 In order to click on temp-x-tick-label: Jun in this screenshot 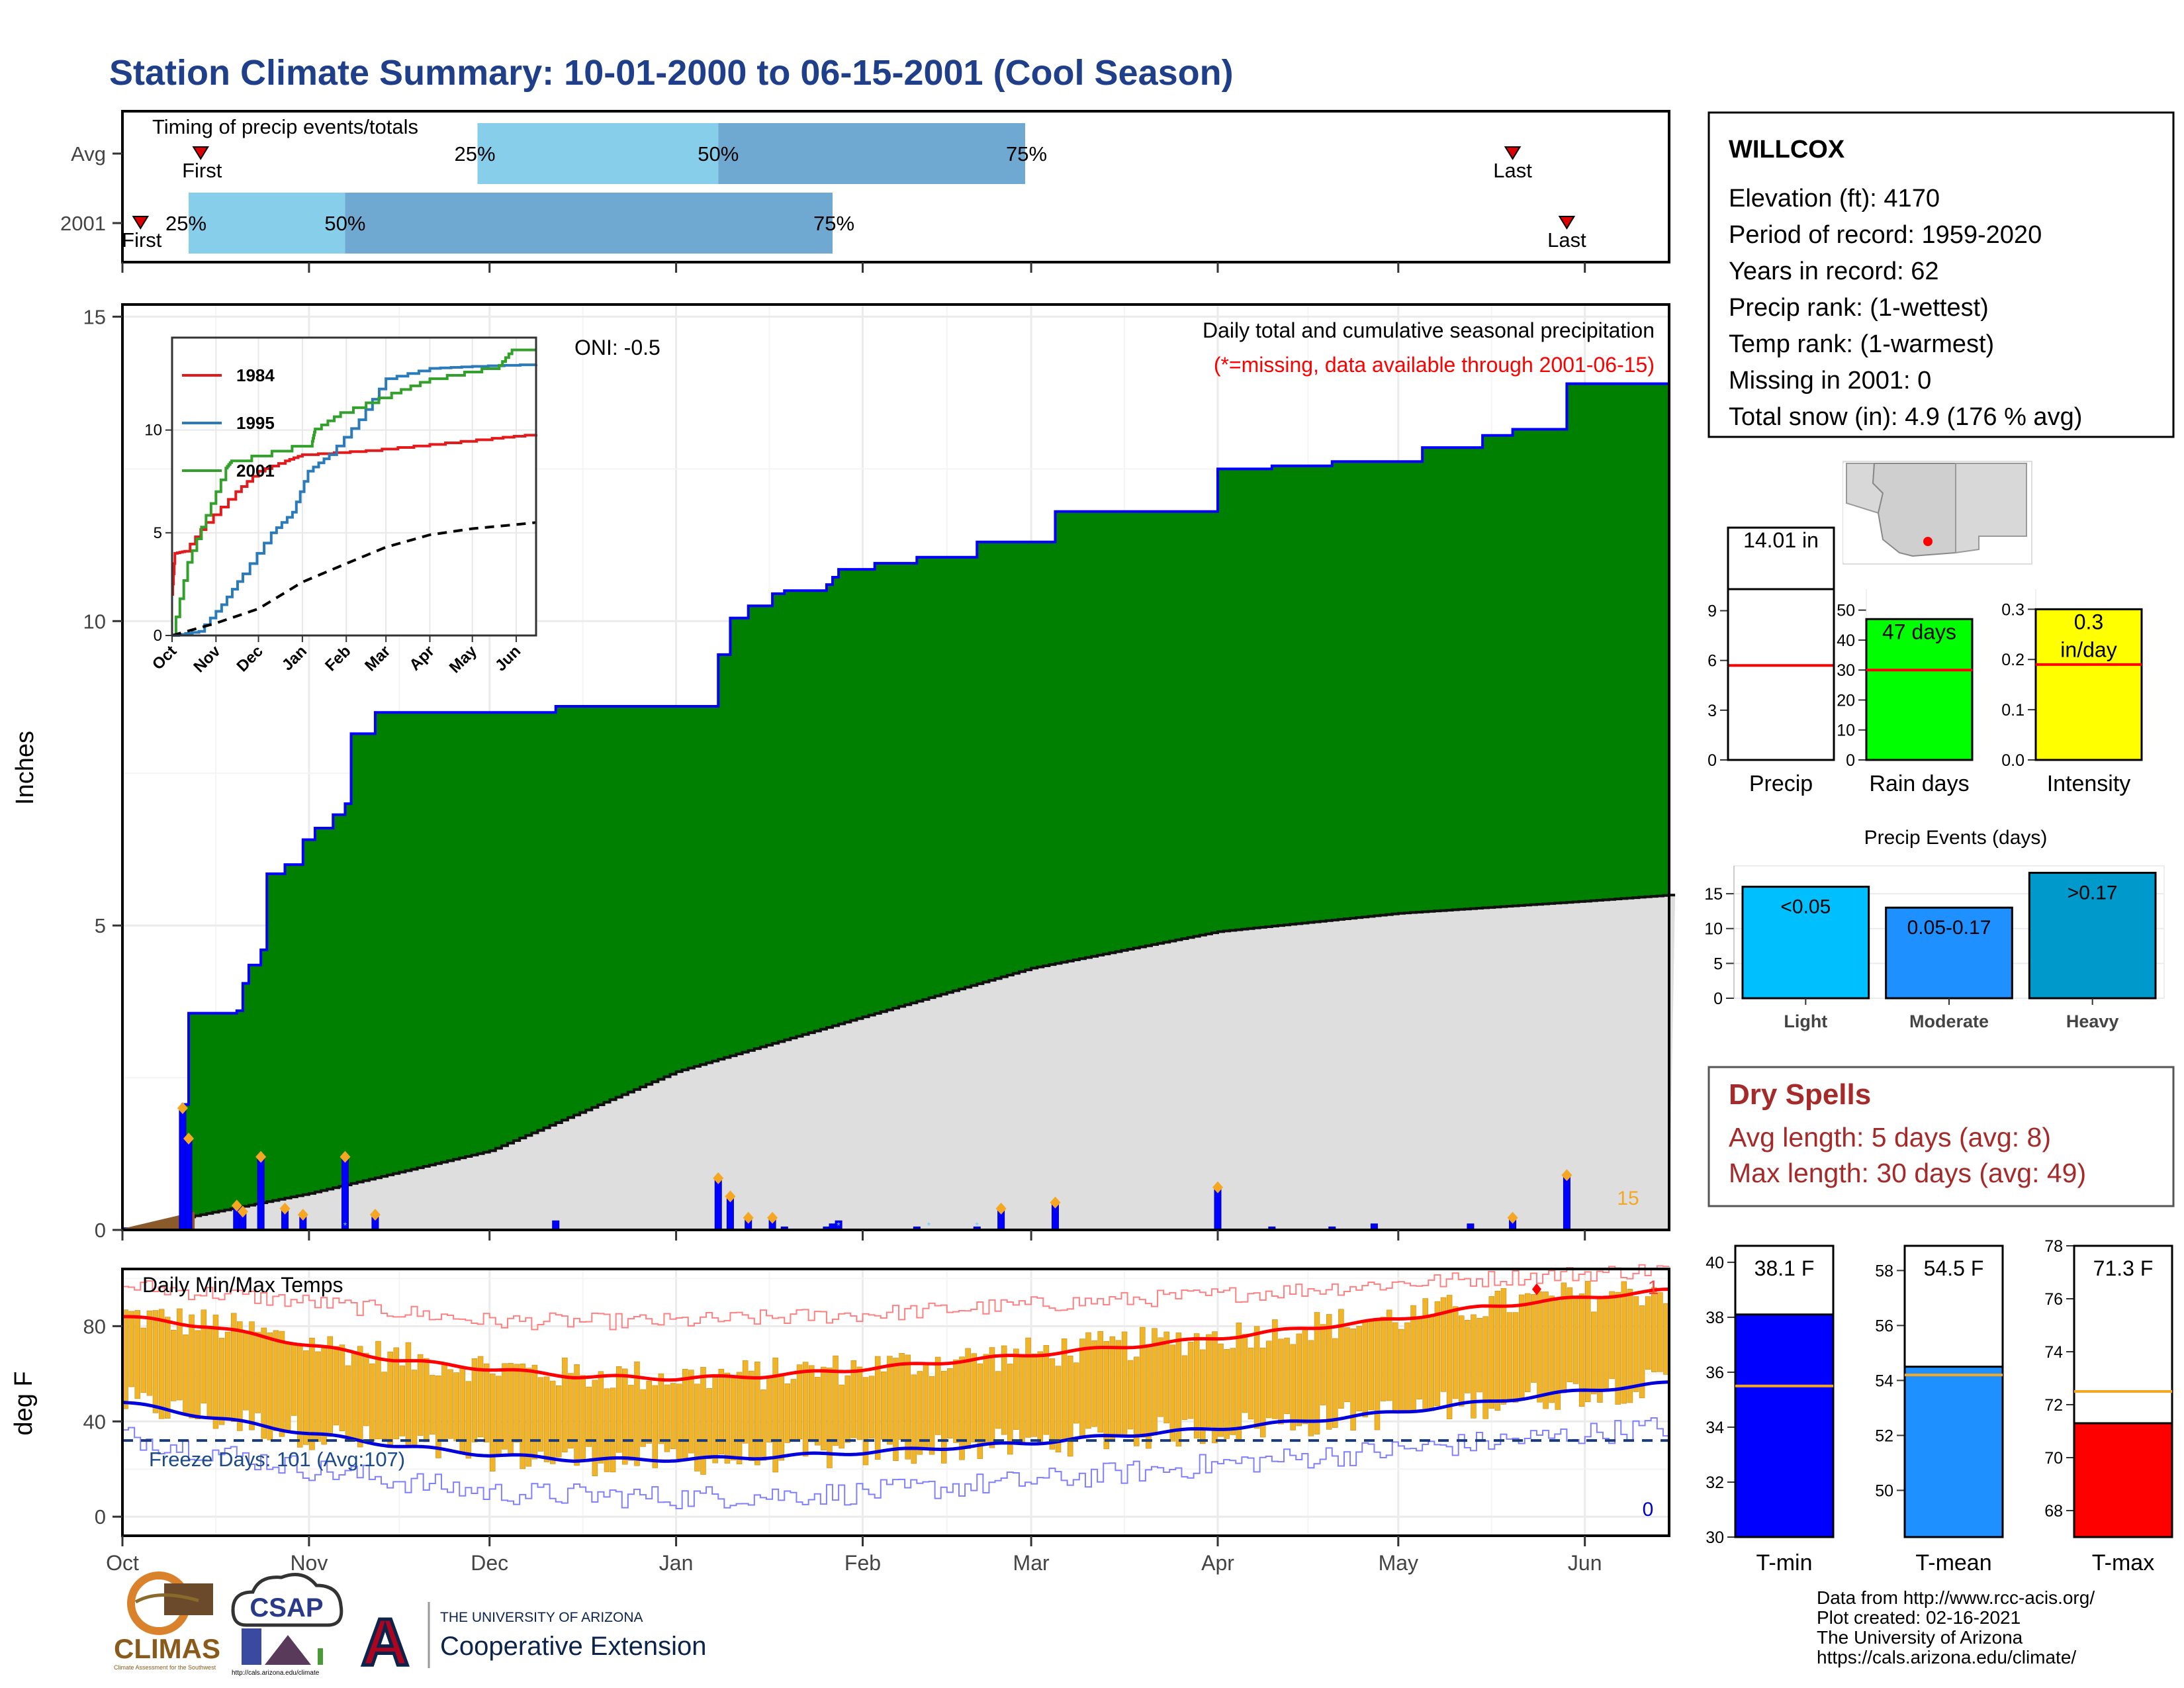, I will do `click(1585, 1563)`.